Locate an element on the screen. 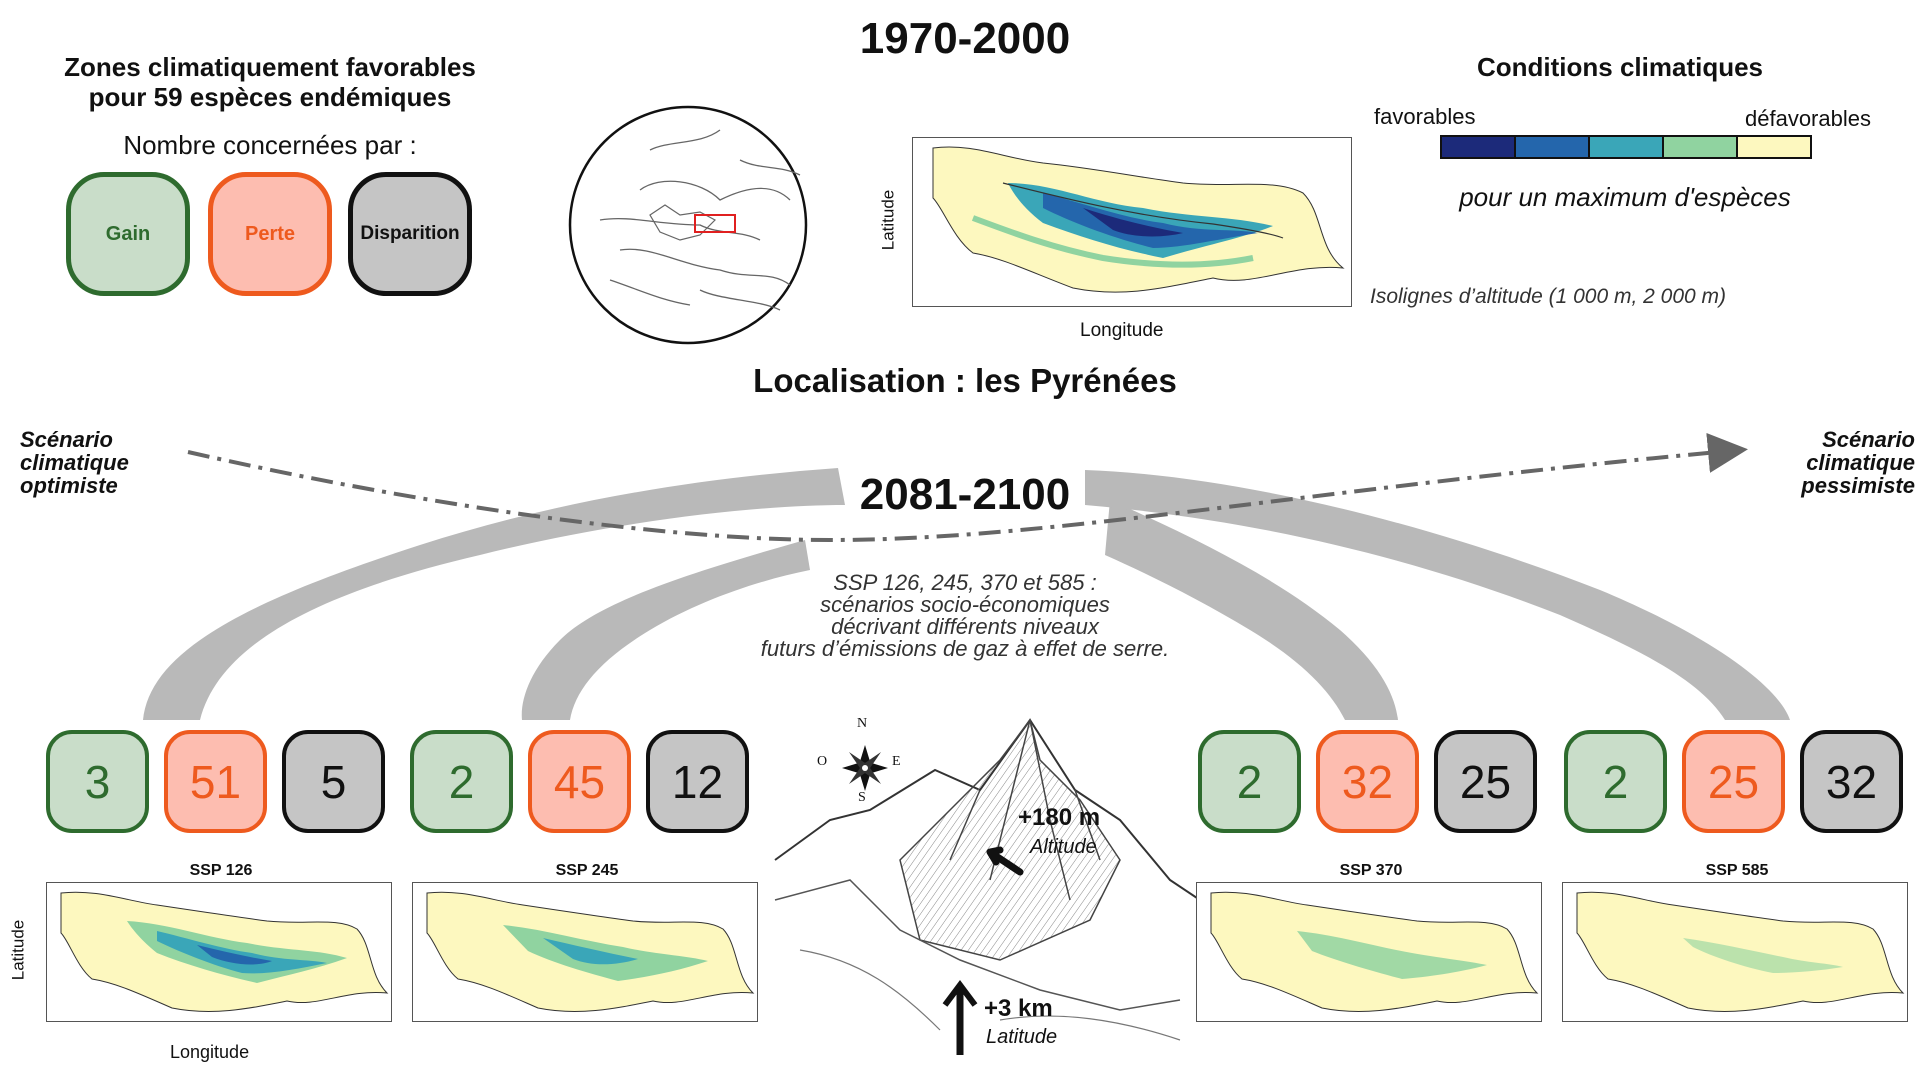 This screenshot has height=1091, width=1920. ssp126-title: SSP 126 is located at coordinates (221, 870).